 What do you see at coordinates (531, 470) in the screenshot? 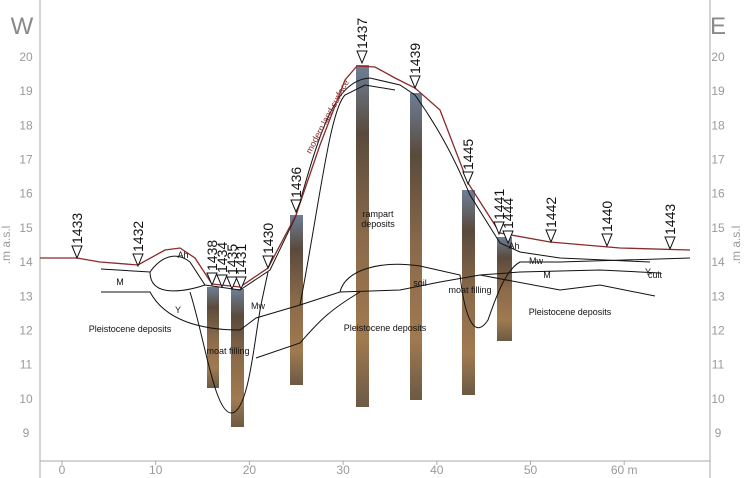
I see `x-tick-label: 50` at bounding box center [531, 470].